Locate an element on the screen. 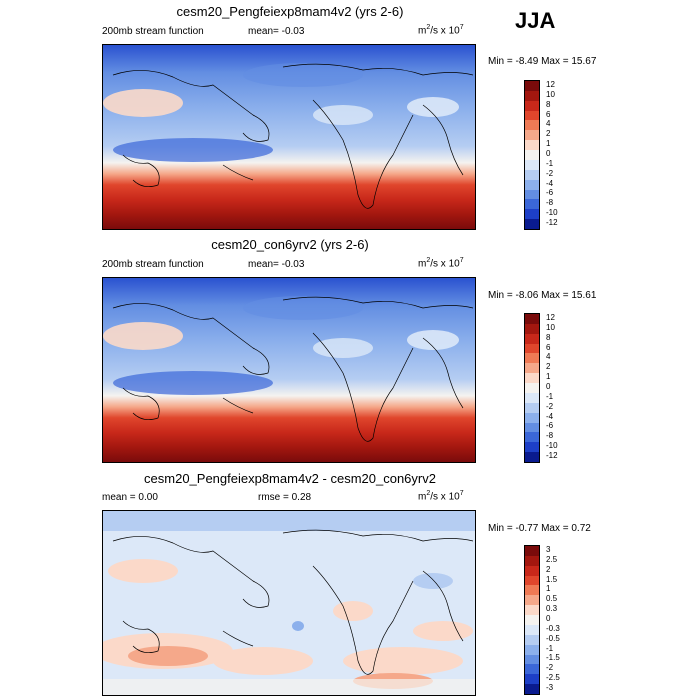 The width and height of the screenshot is (700, 700). colorbar-label: -1.5 is located at coordinates (553, 658).